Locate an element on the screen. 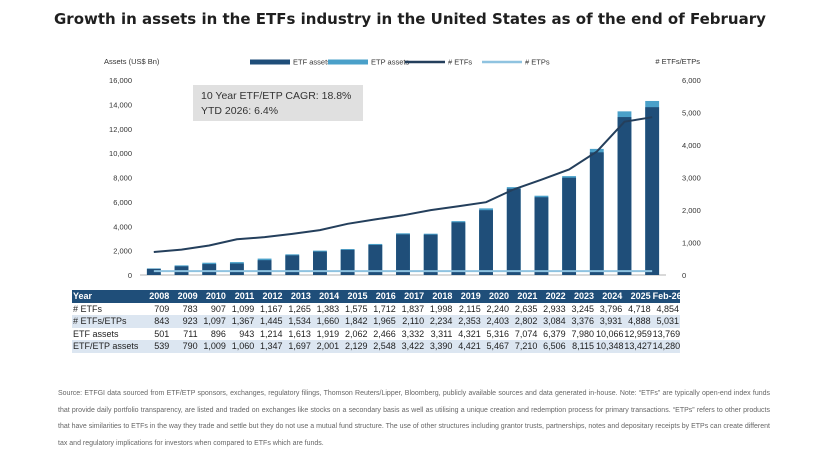  y-tick-left: 0 is located at coordinates (130, 275).